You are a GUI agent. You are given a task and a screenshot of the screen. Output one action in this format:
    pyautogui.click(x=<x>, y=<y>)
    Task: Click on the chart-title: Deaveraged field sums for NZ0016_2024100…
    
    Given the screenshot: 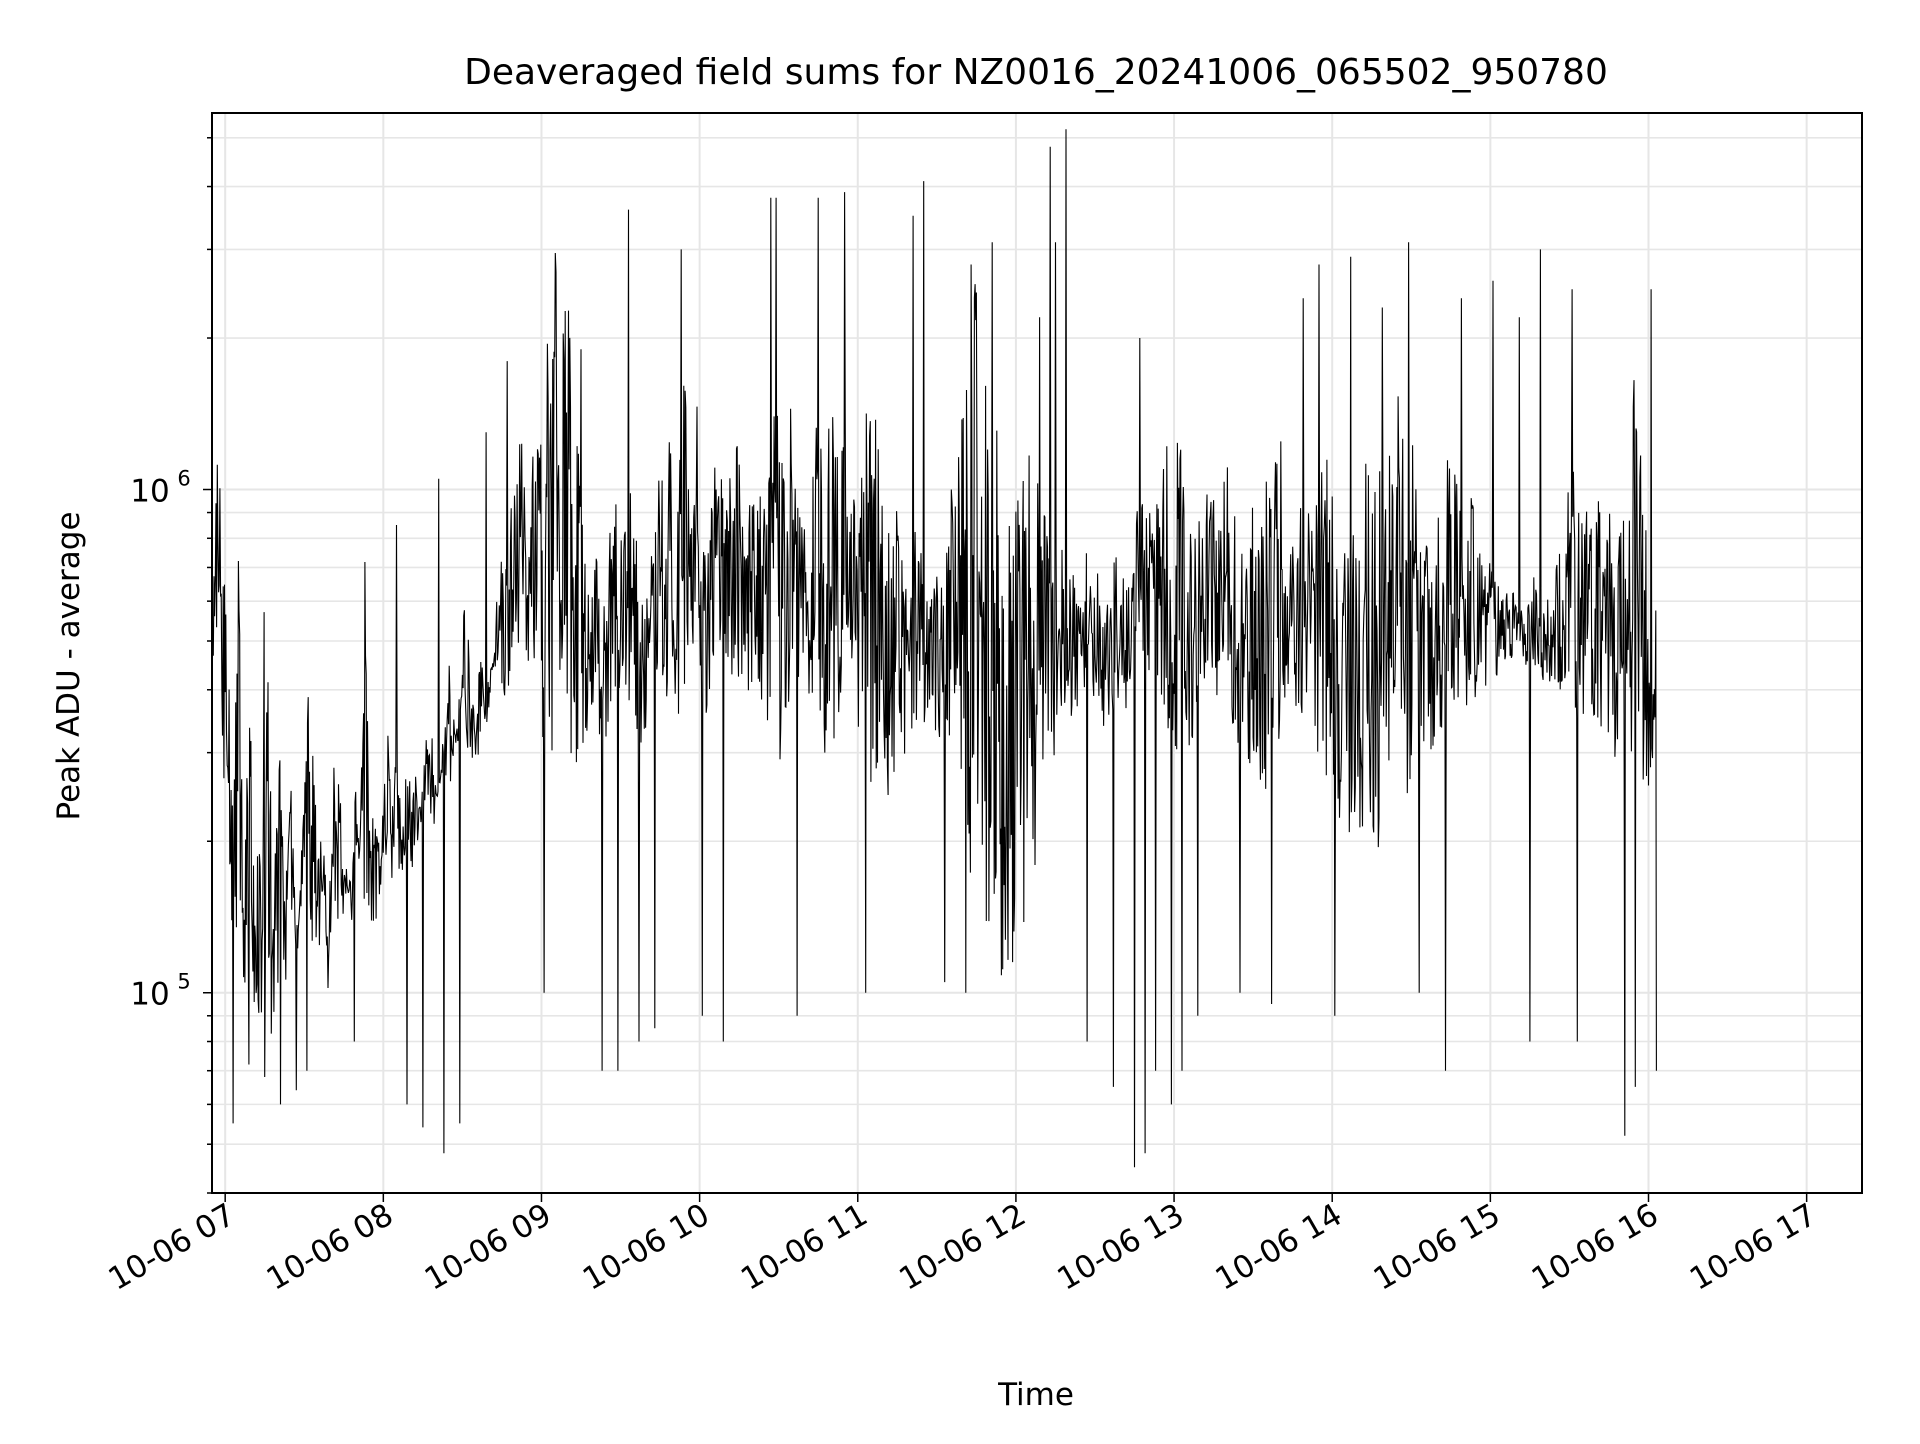 What is the action you would take?
    pyautogui.click(x=1036, y=72)
    